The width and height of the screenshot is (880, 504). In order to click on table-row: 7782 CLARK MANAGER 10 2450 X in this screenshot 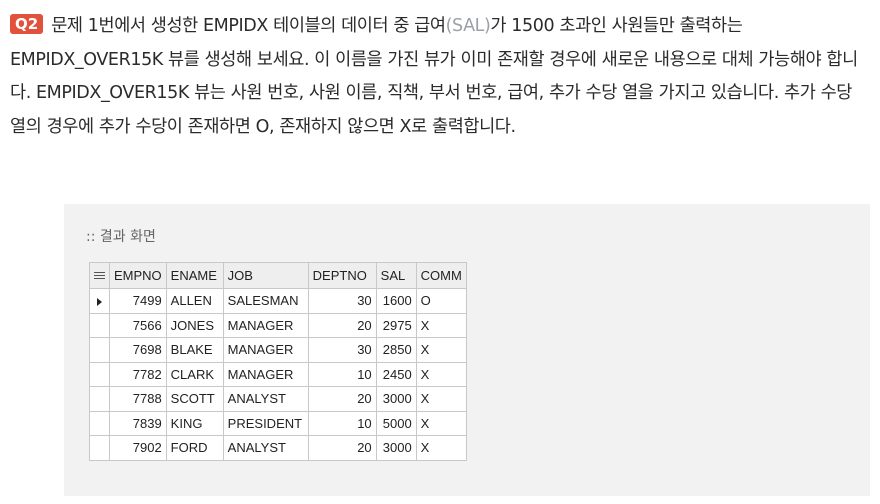, I will do `click(278, 374)`.